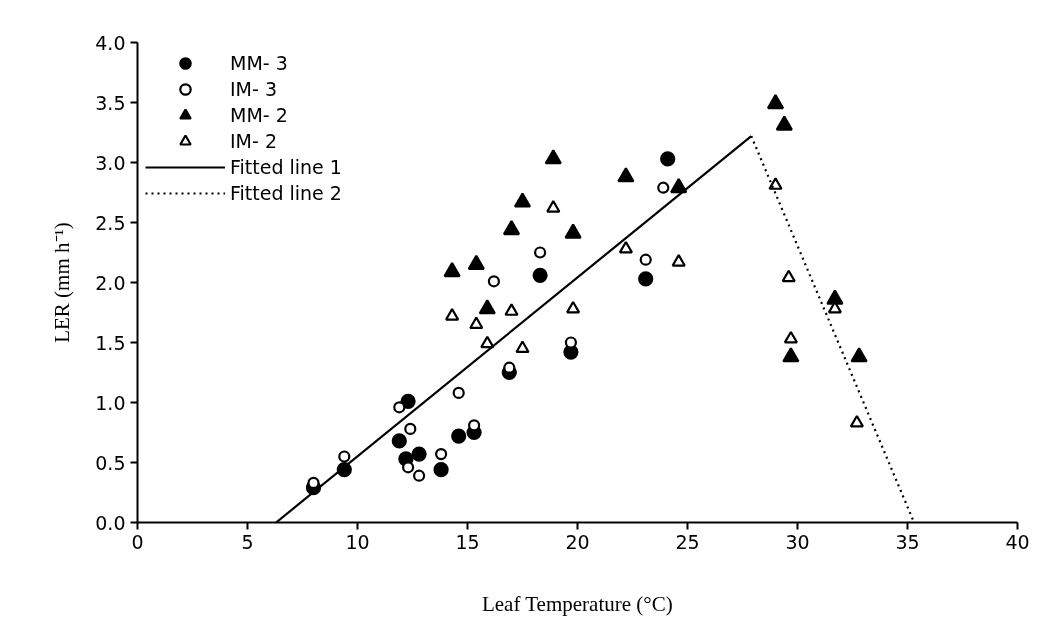 Image resolution: width=1039 pixels, height=643 pixels. Describe the element at coordinates (687, 541) in the screenshot. I see `x-tick-label: 25` at that location.